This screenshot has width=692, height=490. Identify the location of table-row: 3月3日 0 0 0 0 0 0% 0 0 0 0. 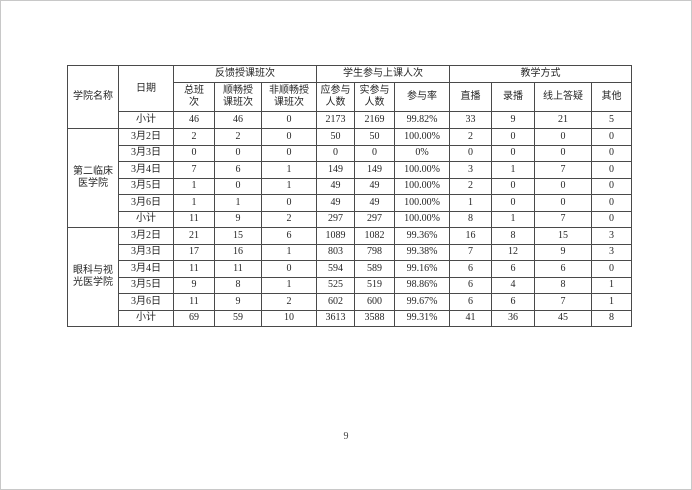
(350, 153).